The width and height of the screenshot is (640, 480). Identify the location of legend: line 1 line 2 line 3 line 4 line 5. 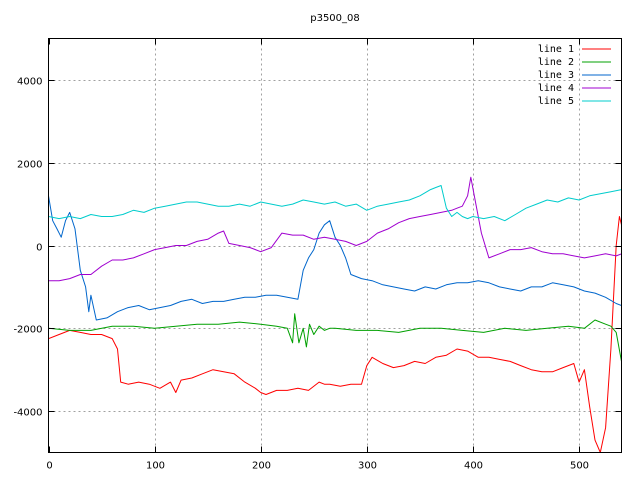
(574, 75).